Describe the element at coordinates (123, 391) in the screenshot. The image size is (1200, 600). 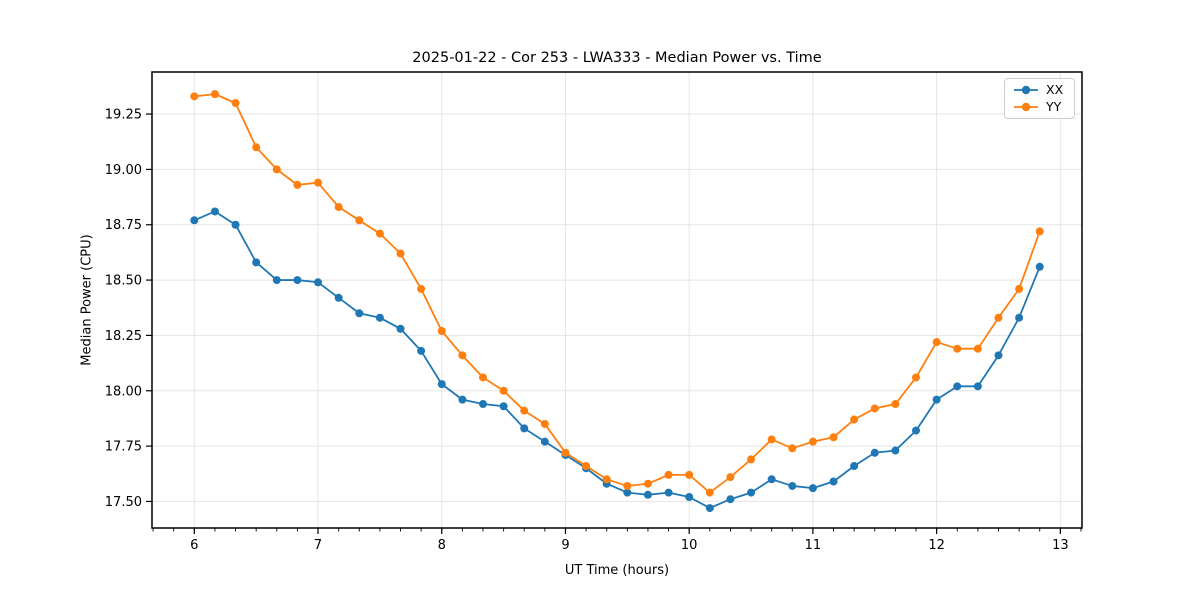
I see `y-tick-label: 18.00` at that location.